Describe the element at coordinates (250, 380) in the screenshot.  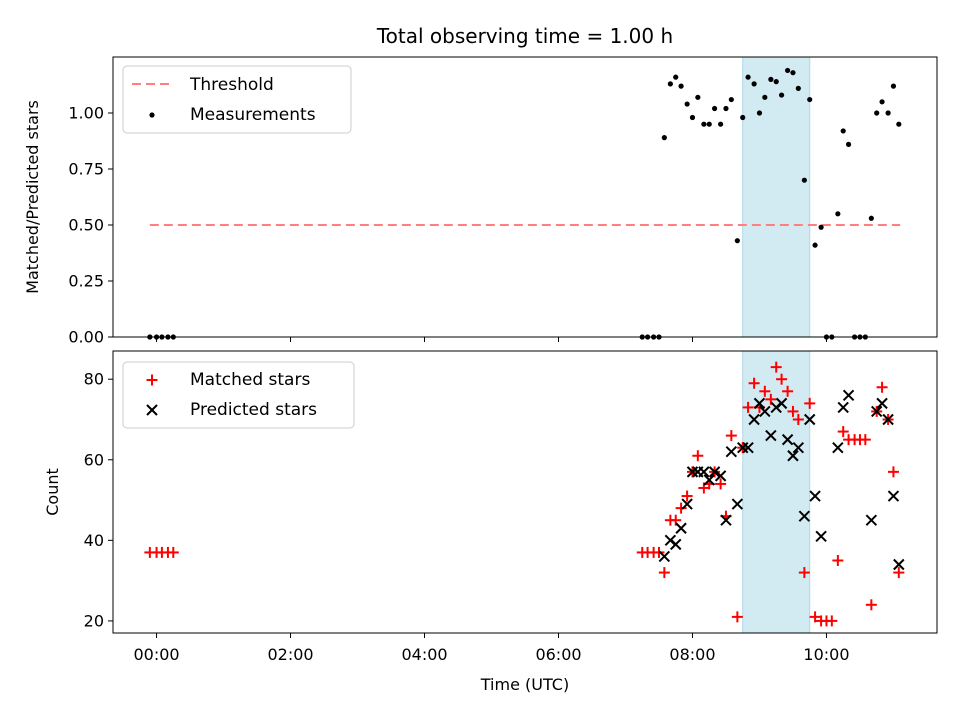
I see `legend-matched-label: Matched stars` at that location.